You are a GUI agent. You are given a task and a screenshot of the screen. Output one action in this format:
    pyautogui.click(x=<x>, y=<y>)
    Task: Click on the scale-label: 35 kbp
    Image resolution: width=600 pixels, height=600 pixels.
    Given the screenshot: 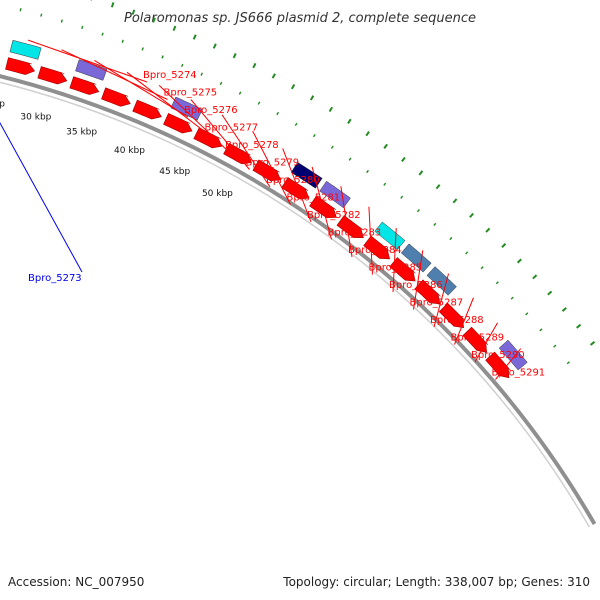 What is the action you would take?
    pyautogui.click(x=81, y=132)
    